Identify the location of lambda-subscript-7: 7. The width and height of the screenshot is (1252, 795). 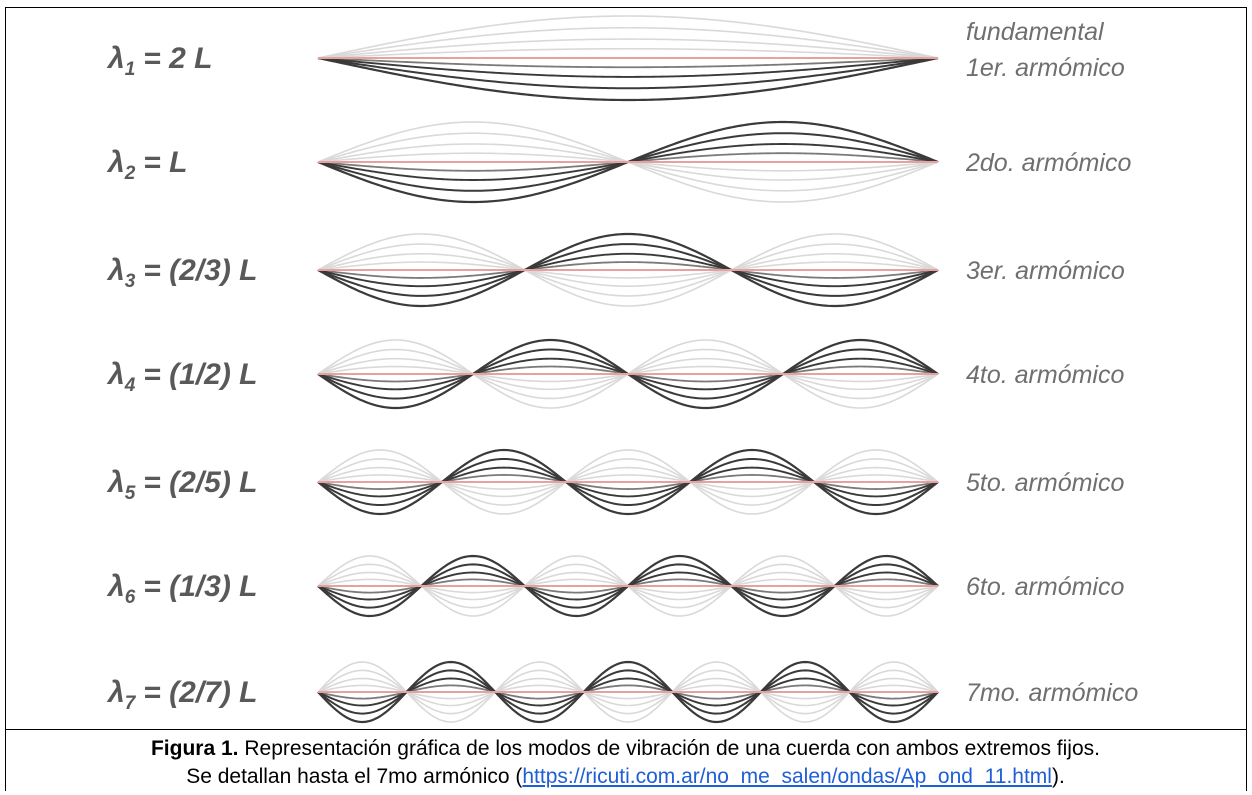
(131, 703).